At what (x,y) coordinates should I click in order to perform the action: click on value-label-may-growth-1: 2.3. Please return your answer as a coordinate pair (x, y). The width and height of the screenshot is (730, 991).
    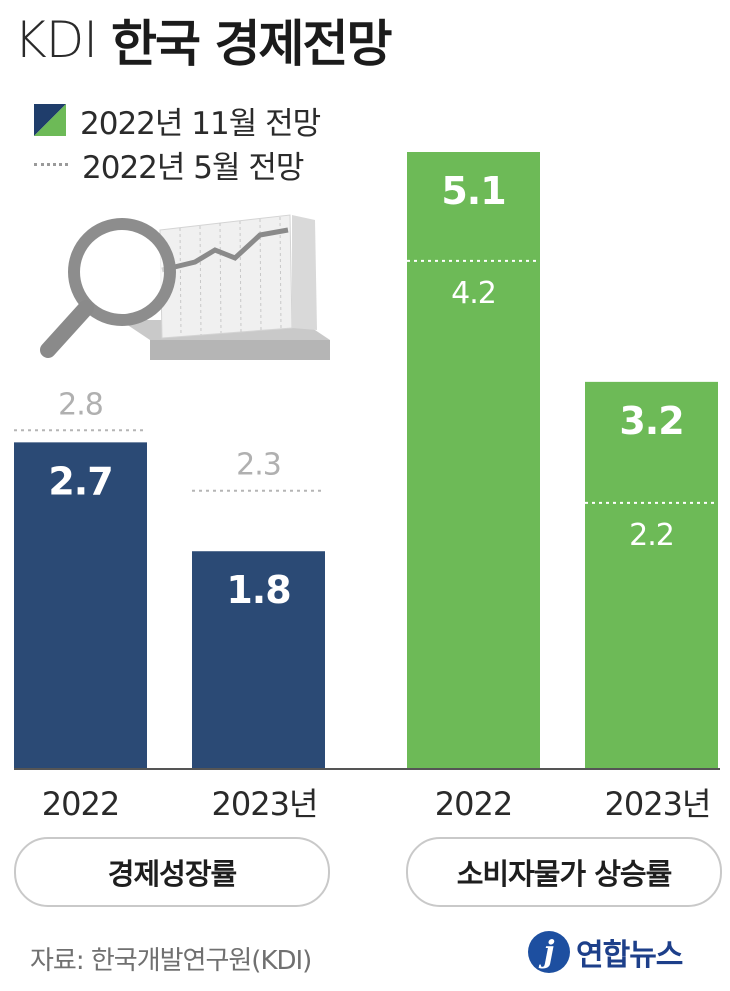
    Looking at the image, I should click on (258, 465).